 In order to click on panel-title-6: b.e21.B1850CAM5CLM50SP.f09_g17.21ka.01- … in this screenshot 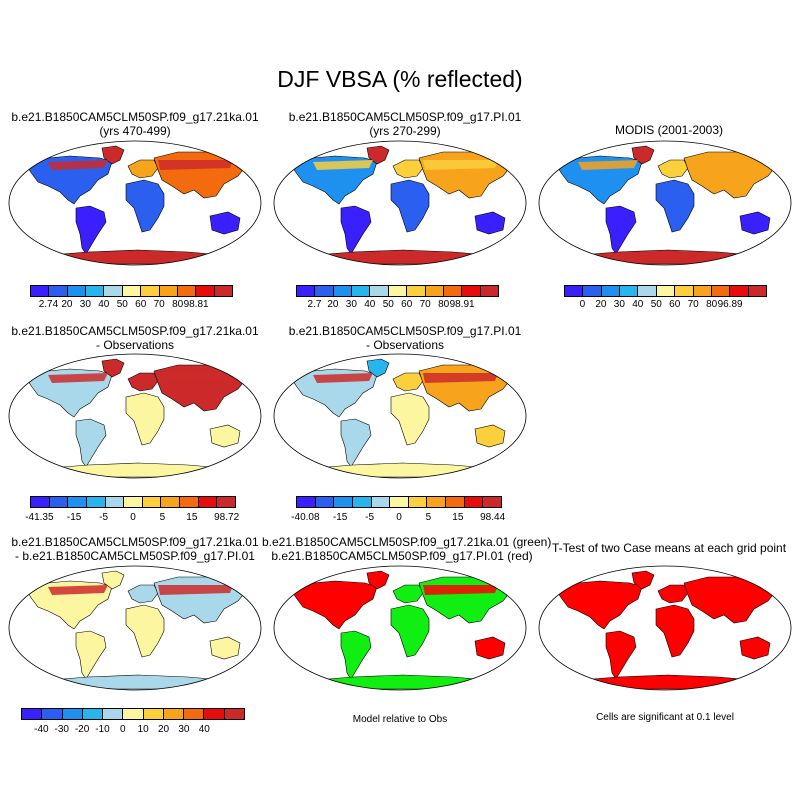, I will do `click(135, 549)`.